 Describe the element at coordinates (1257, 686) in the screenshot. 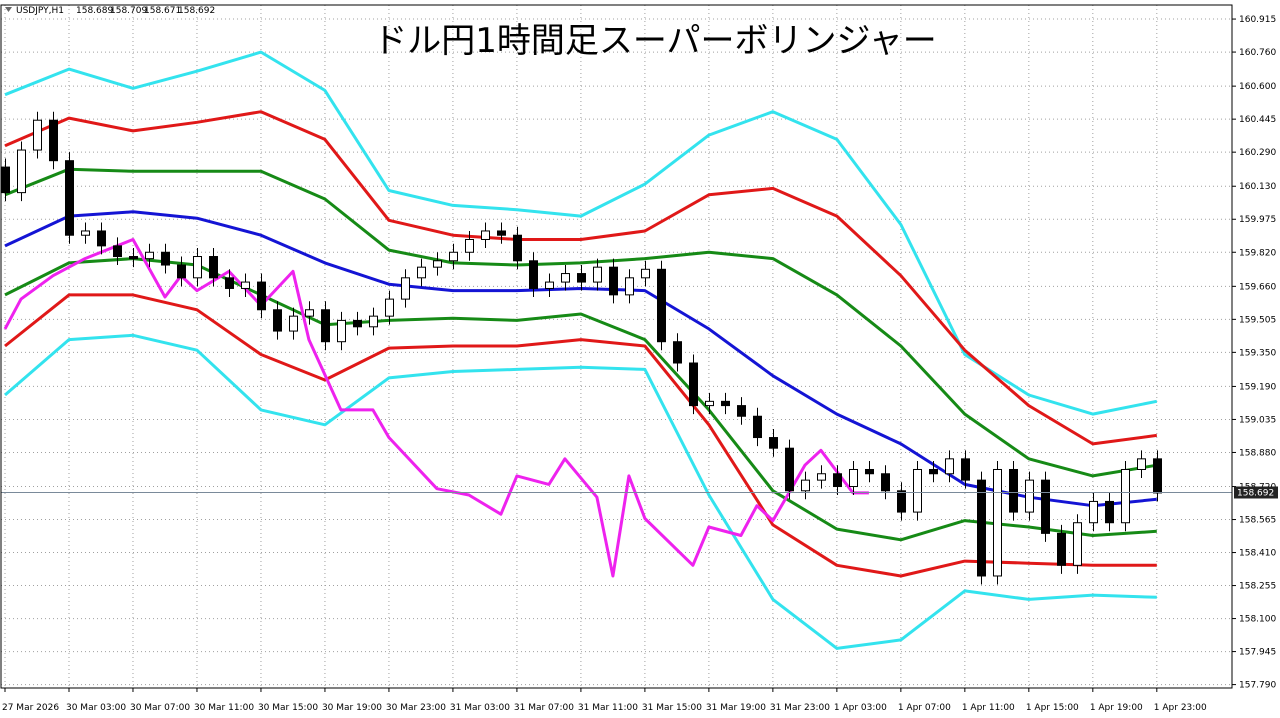

I see `y-tick-label: 157.790` at that location.